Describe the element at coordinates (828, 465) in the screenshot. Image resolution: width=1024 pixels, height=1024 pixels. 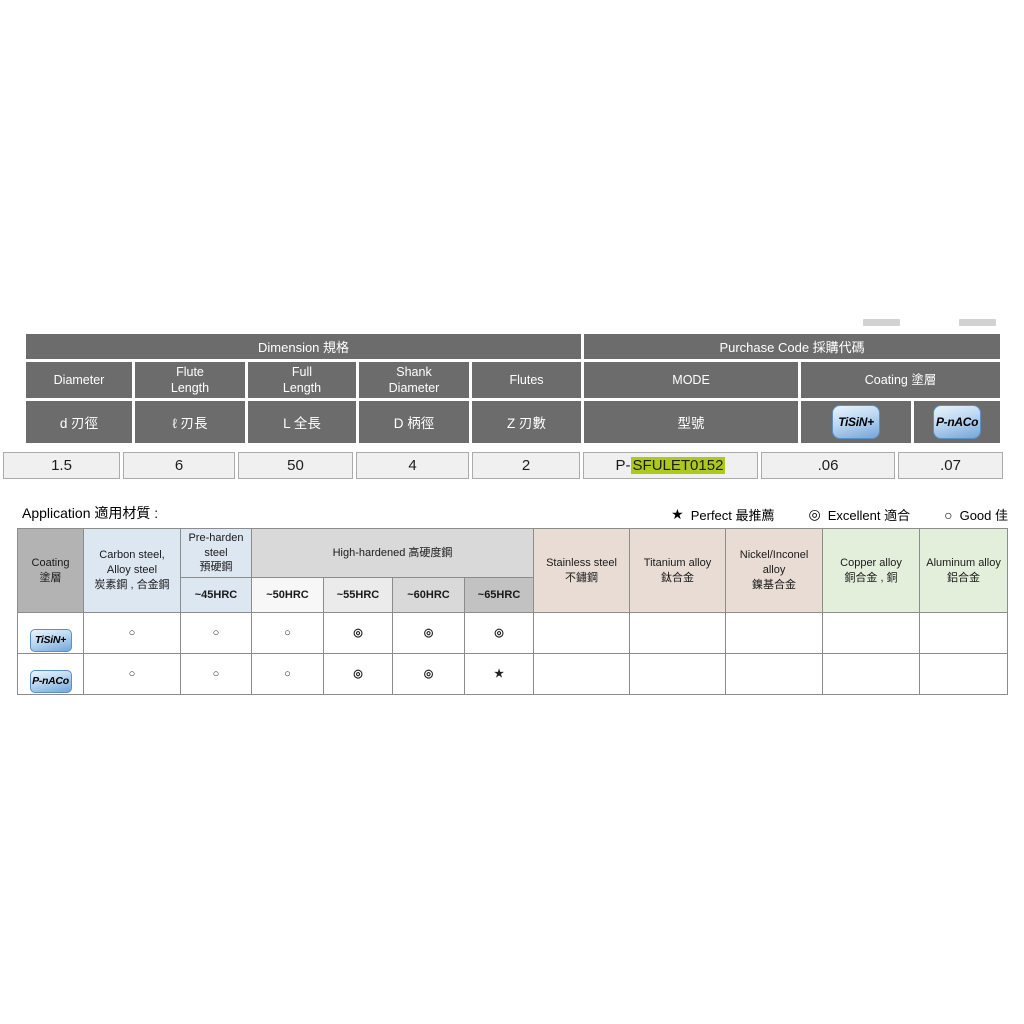
I see `value-price-tisin: .06` at that location.